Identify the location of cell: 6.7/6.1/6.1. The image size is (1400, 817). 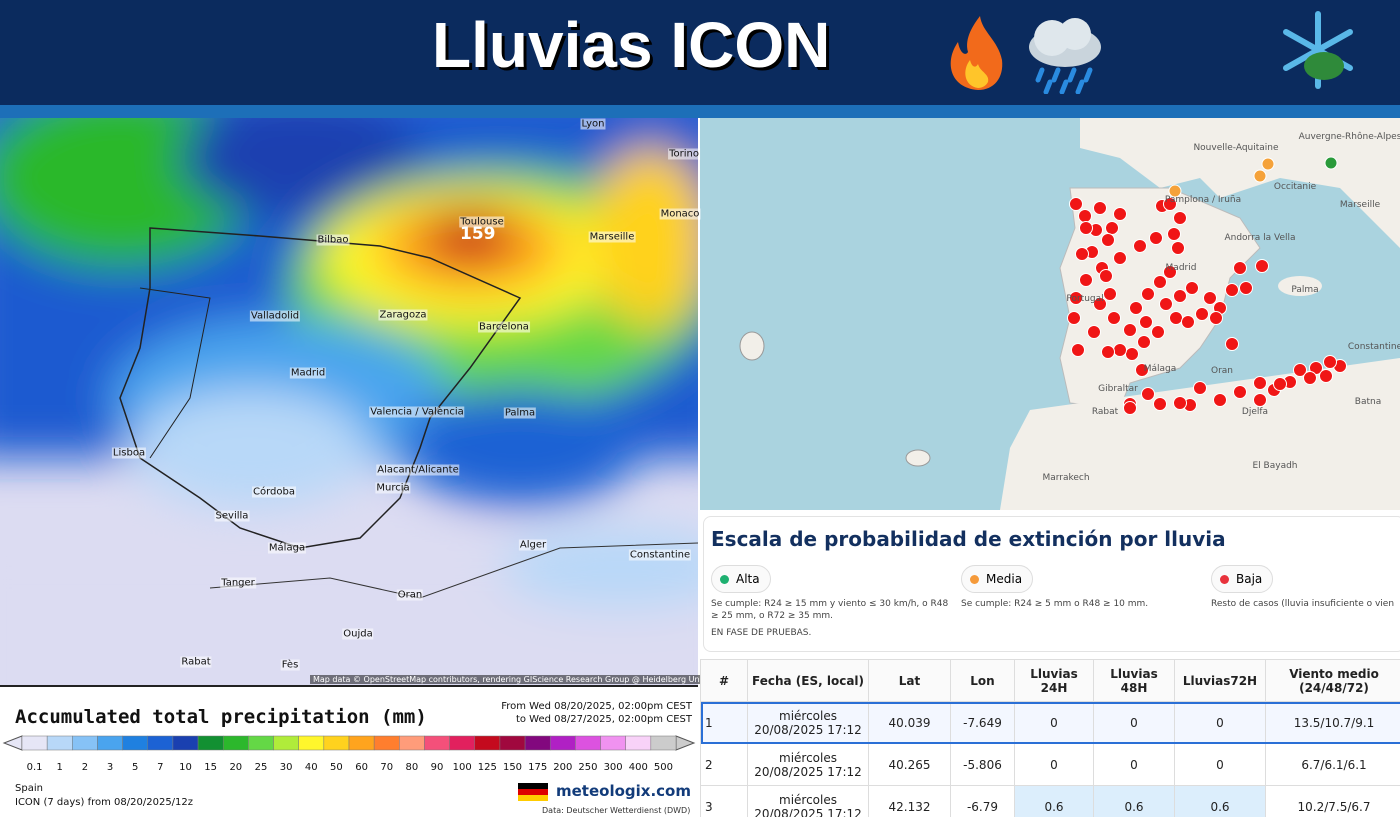
(1332, 764).